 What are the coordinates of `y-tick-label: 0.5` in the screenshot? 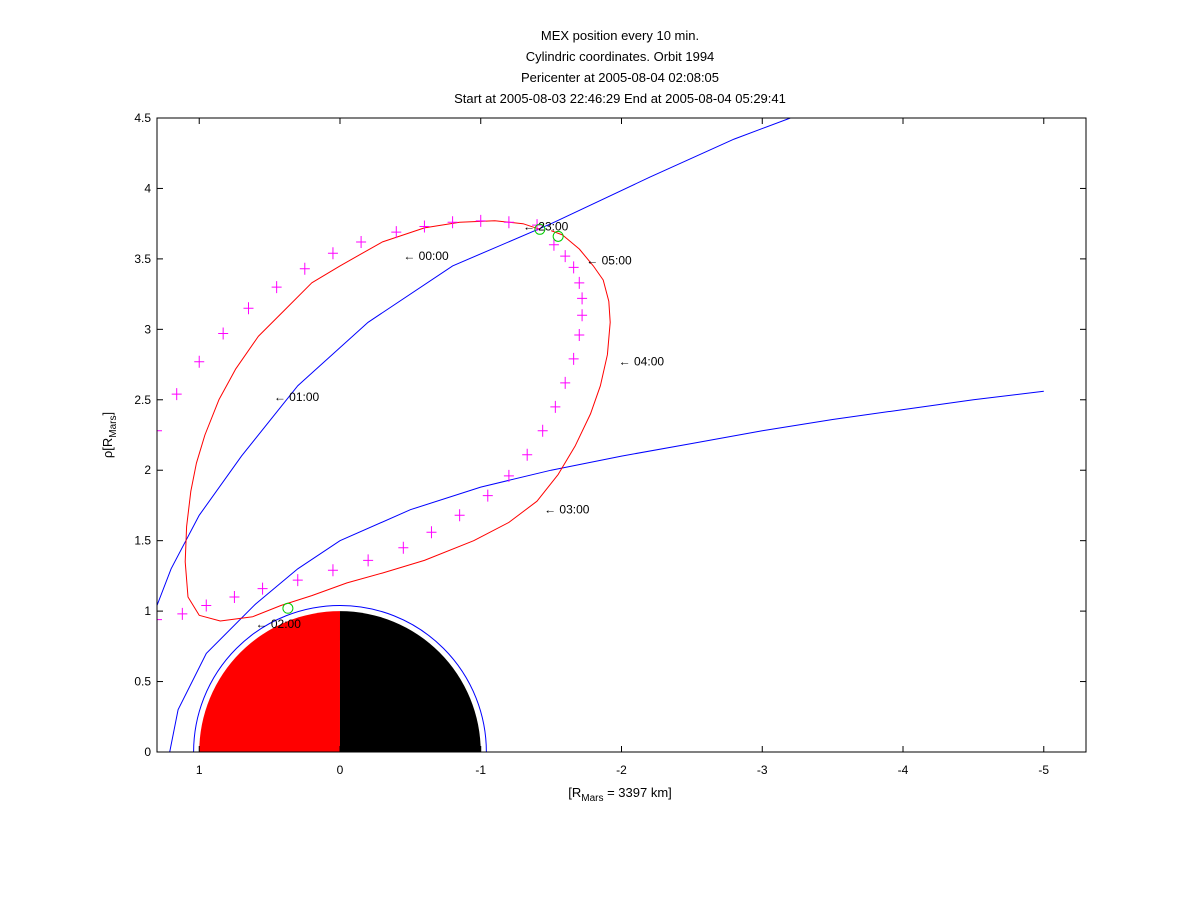 It's located at (142, 682).